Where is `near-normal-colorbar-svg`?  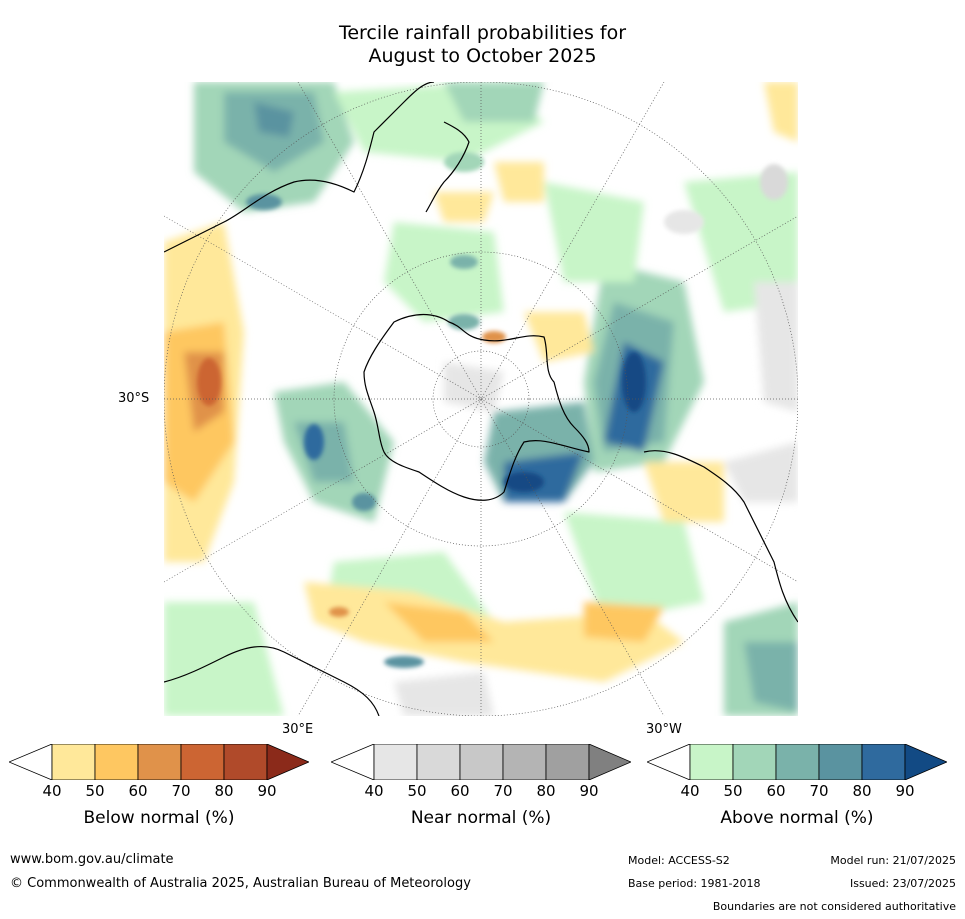 near-normal-colorbar-svg is located at coordinates (481, 762).